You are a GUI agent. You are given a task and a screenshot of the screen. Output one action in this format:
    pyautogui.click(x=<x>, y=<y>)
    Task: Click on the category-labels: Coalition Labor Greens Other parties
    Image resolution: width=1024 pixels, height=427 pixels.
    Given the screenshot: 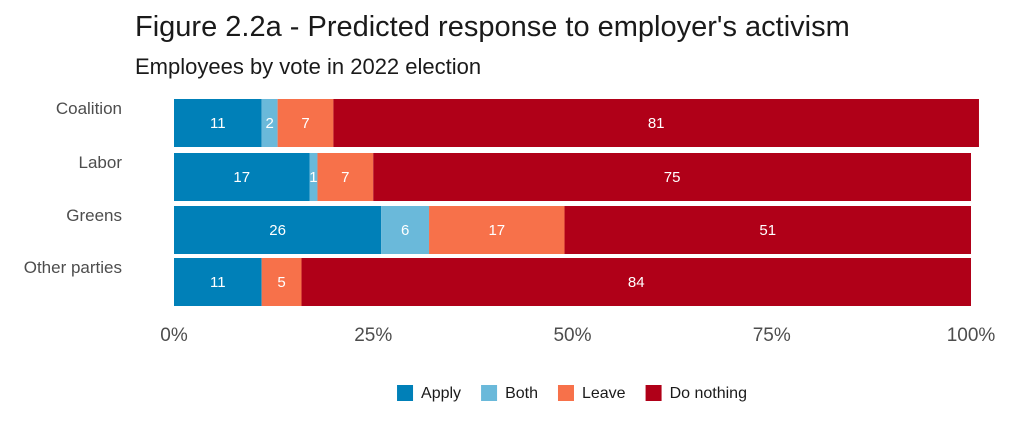 What is the action you would take?
    pyautogui.click(x=73, y=188)
    